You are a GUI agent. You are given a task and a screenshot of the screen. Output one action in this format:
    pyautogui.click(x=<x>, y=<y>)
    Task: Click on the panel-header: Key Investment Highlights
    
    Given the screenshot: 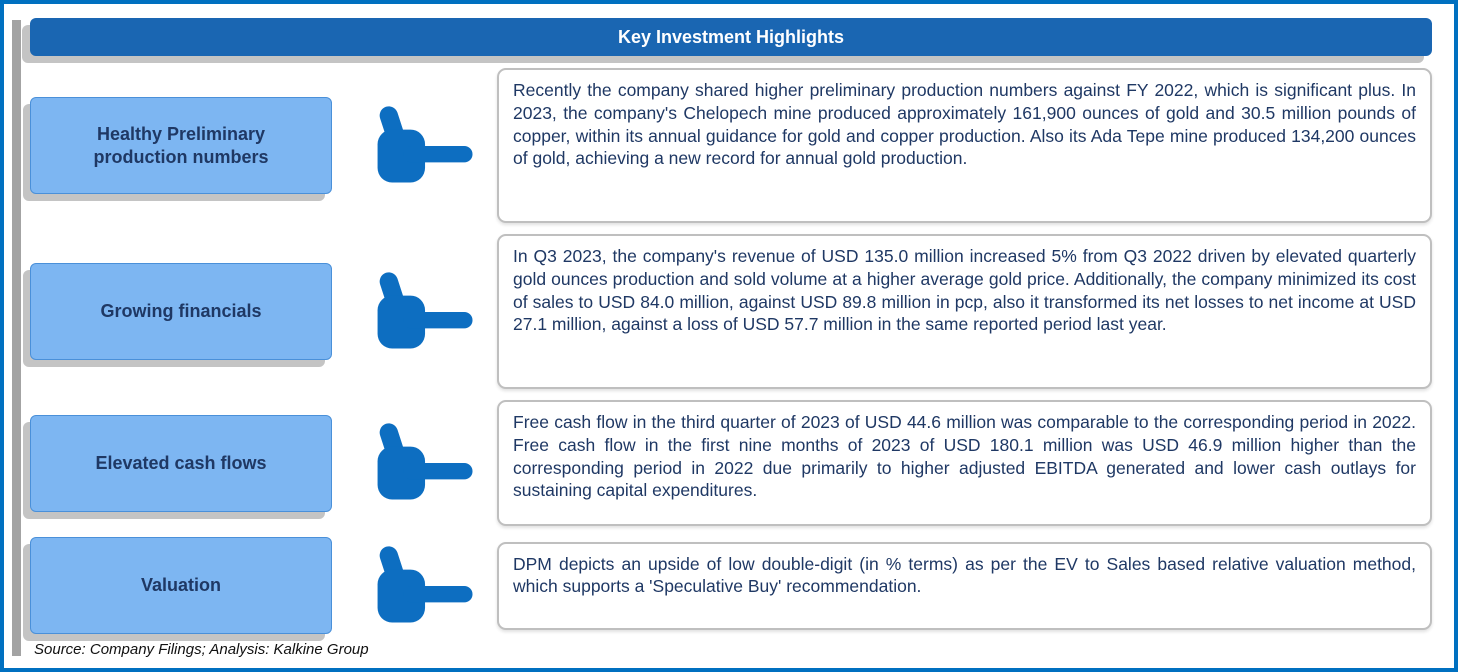 What is the action you would take?
    pyautogui.click(x=731, y=37)
    